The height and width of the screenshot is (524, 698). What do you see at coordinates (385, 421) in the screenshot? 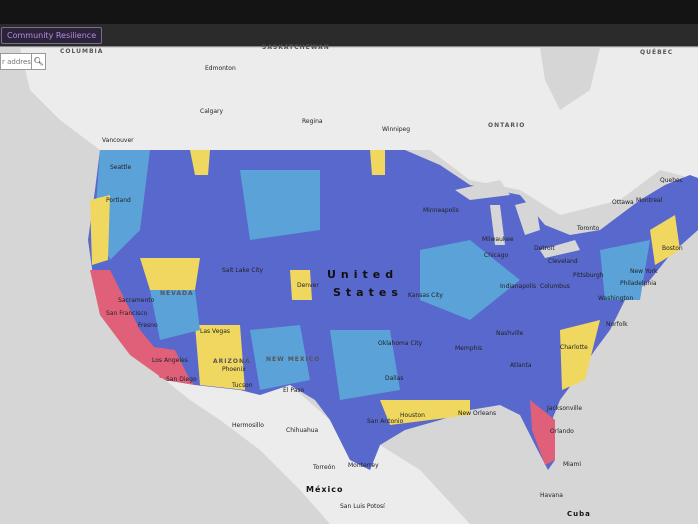
I see `city-label: San Antonio` at bounding box center [385, 421].